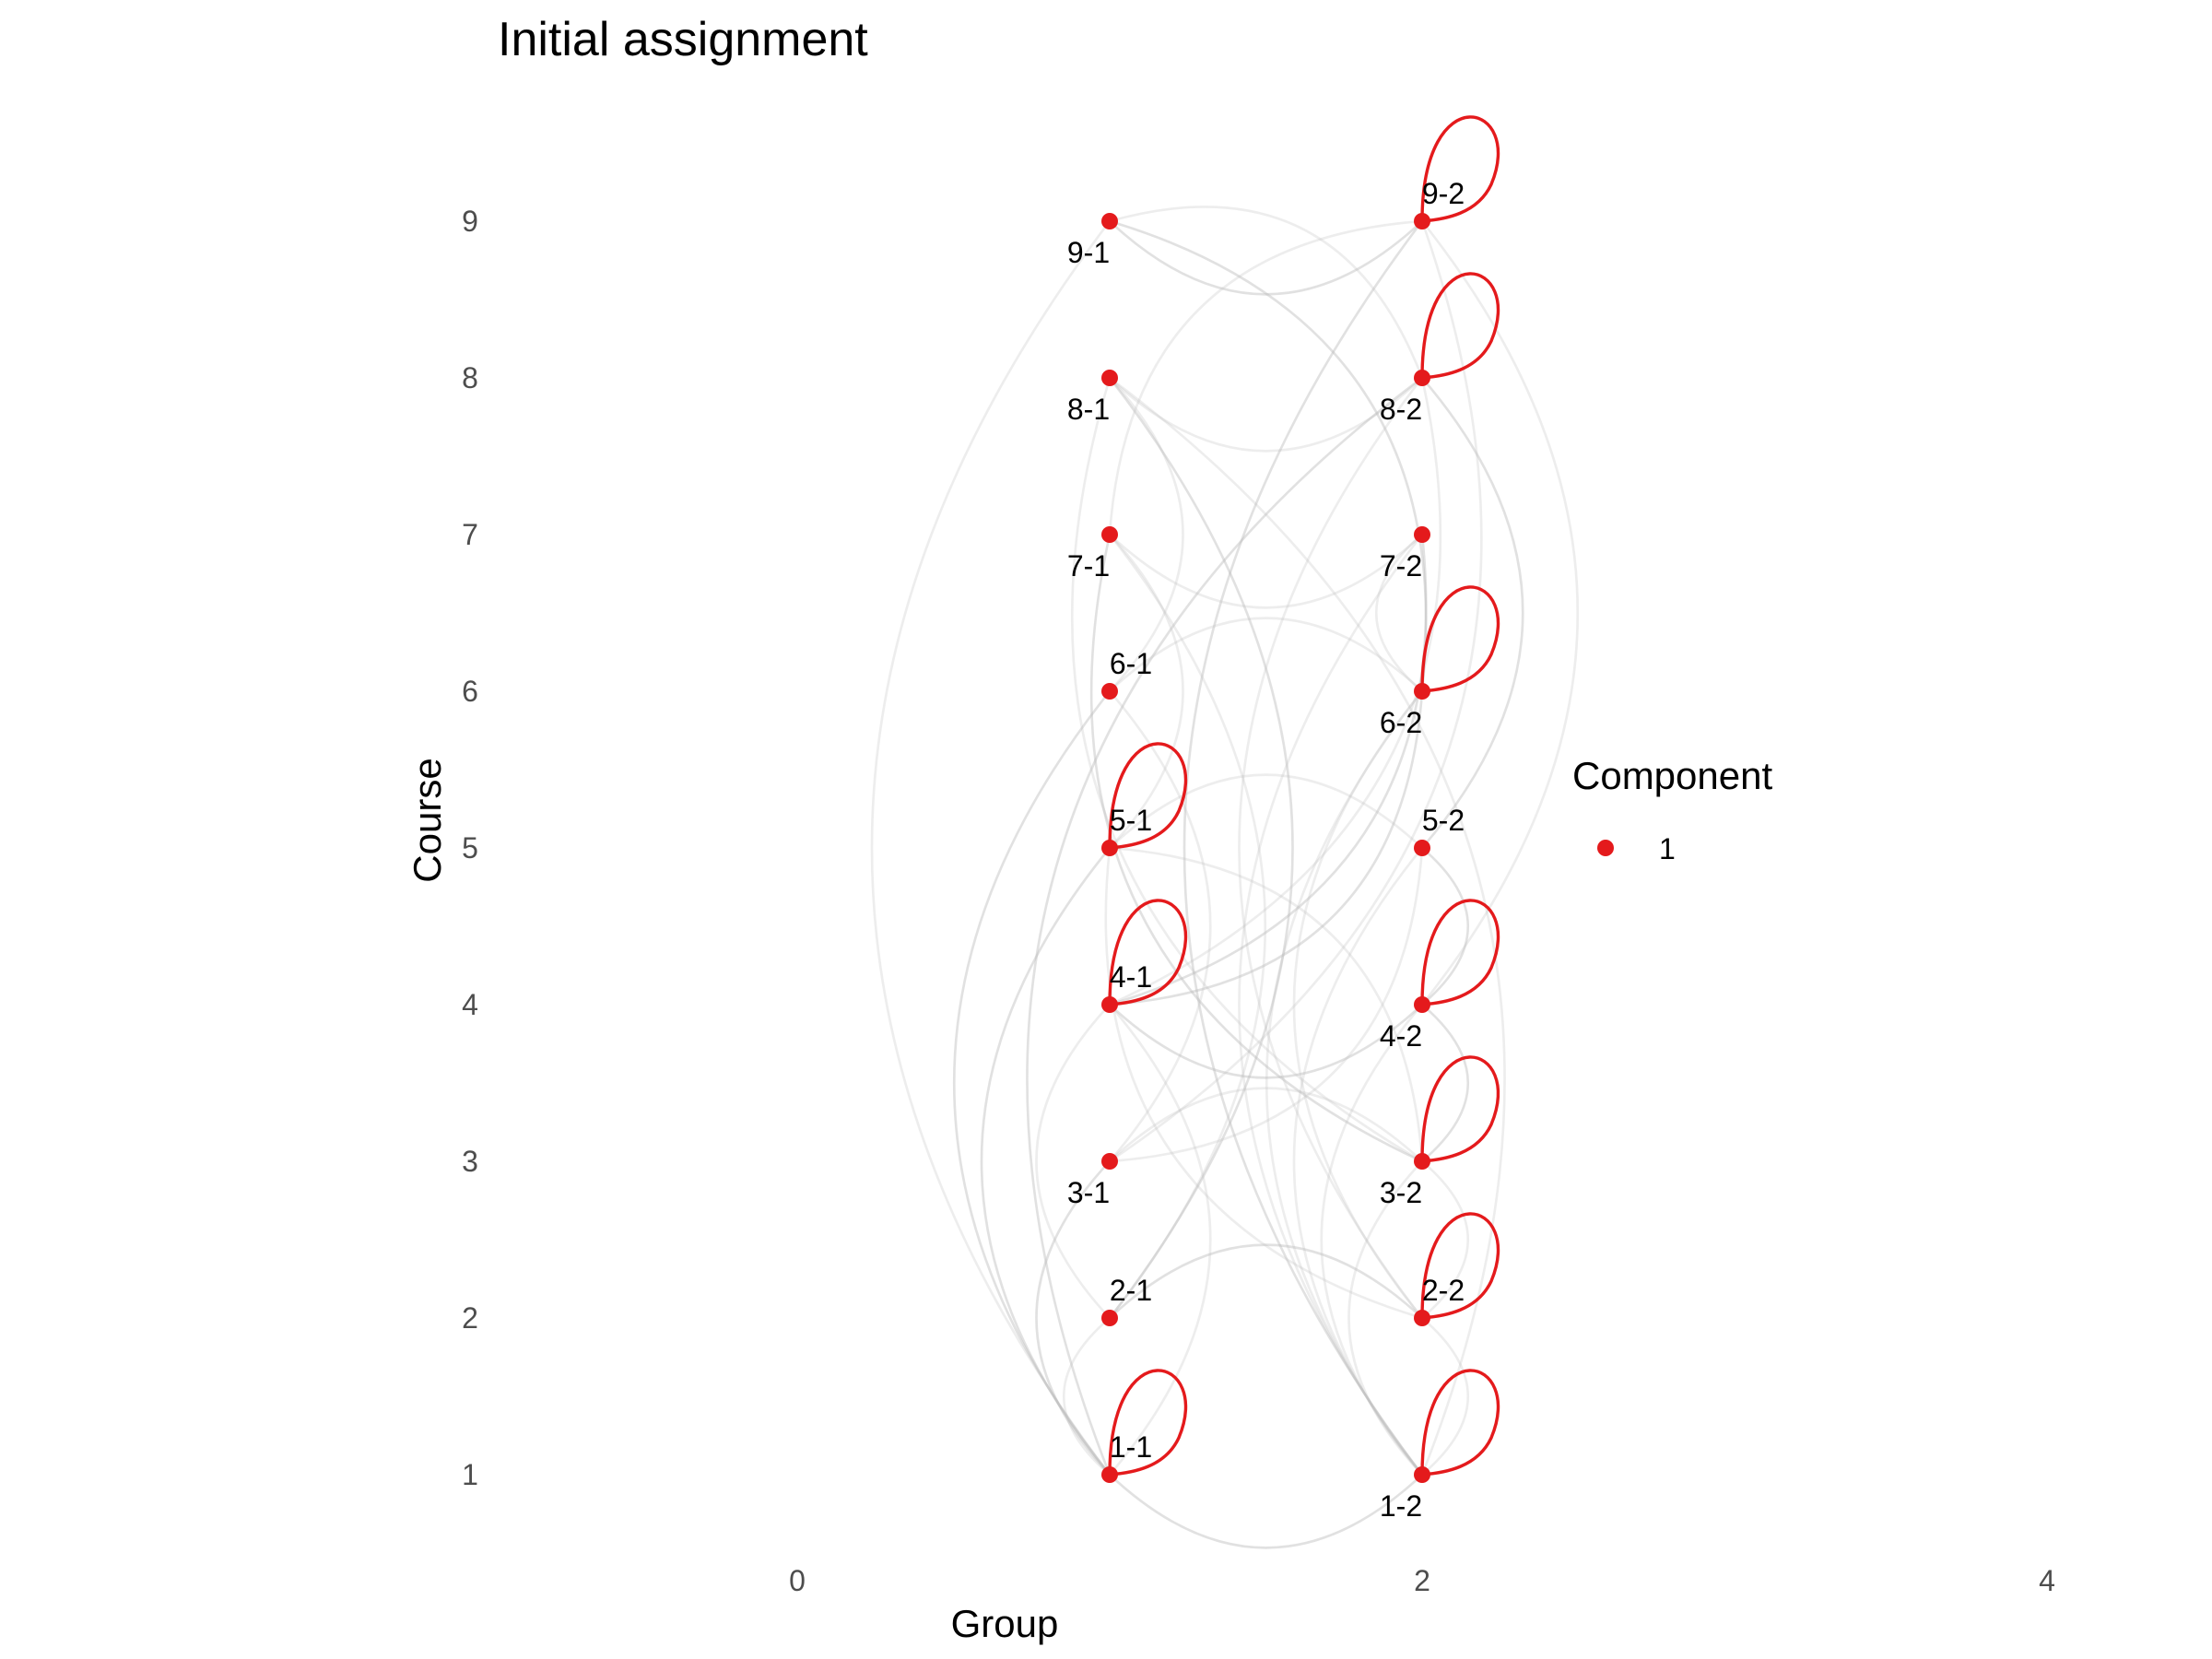  I want to click on node-label: 5-2, so click(1443, 820).